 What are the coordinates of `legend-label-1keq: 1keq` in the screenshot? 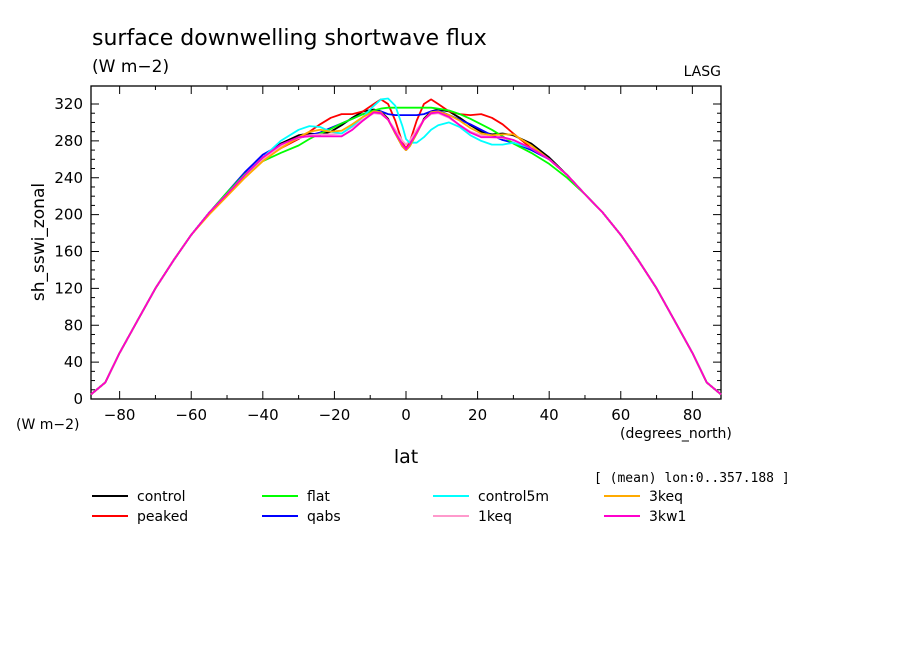 It's located at (495, 517).